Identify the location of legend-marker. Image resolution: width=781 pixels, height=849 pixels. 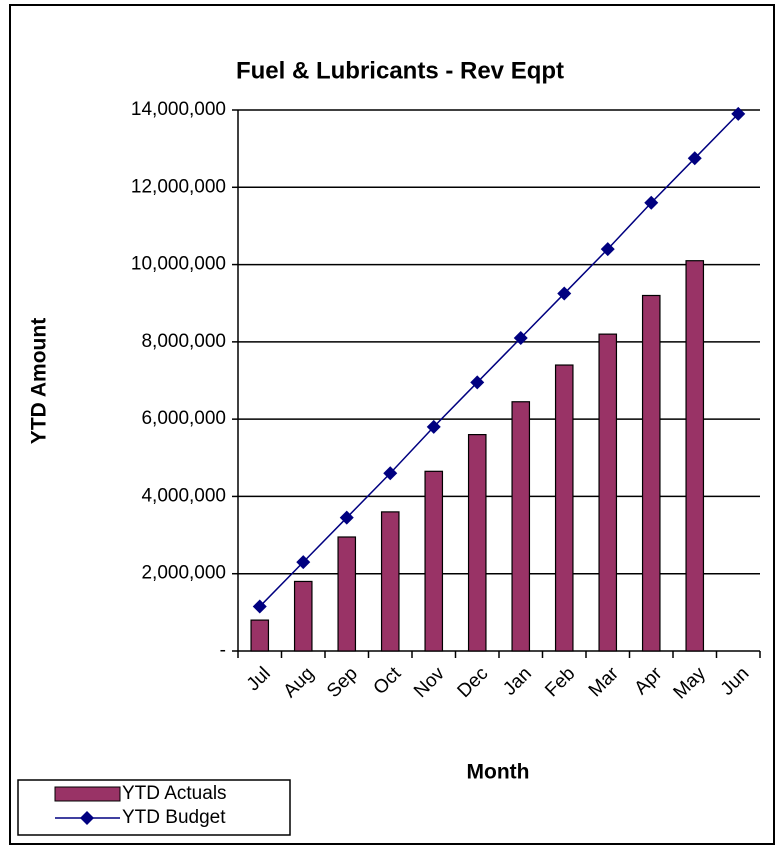
(87, 818).